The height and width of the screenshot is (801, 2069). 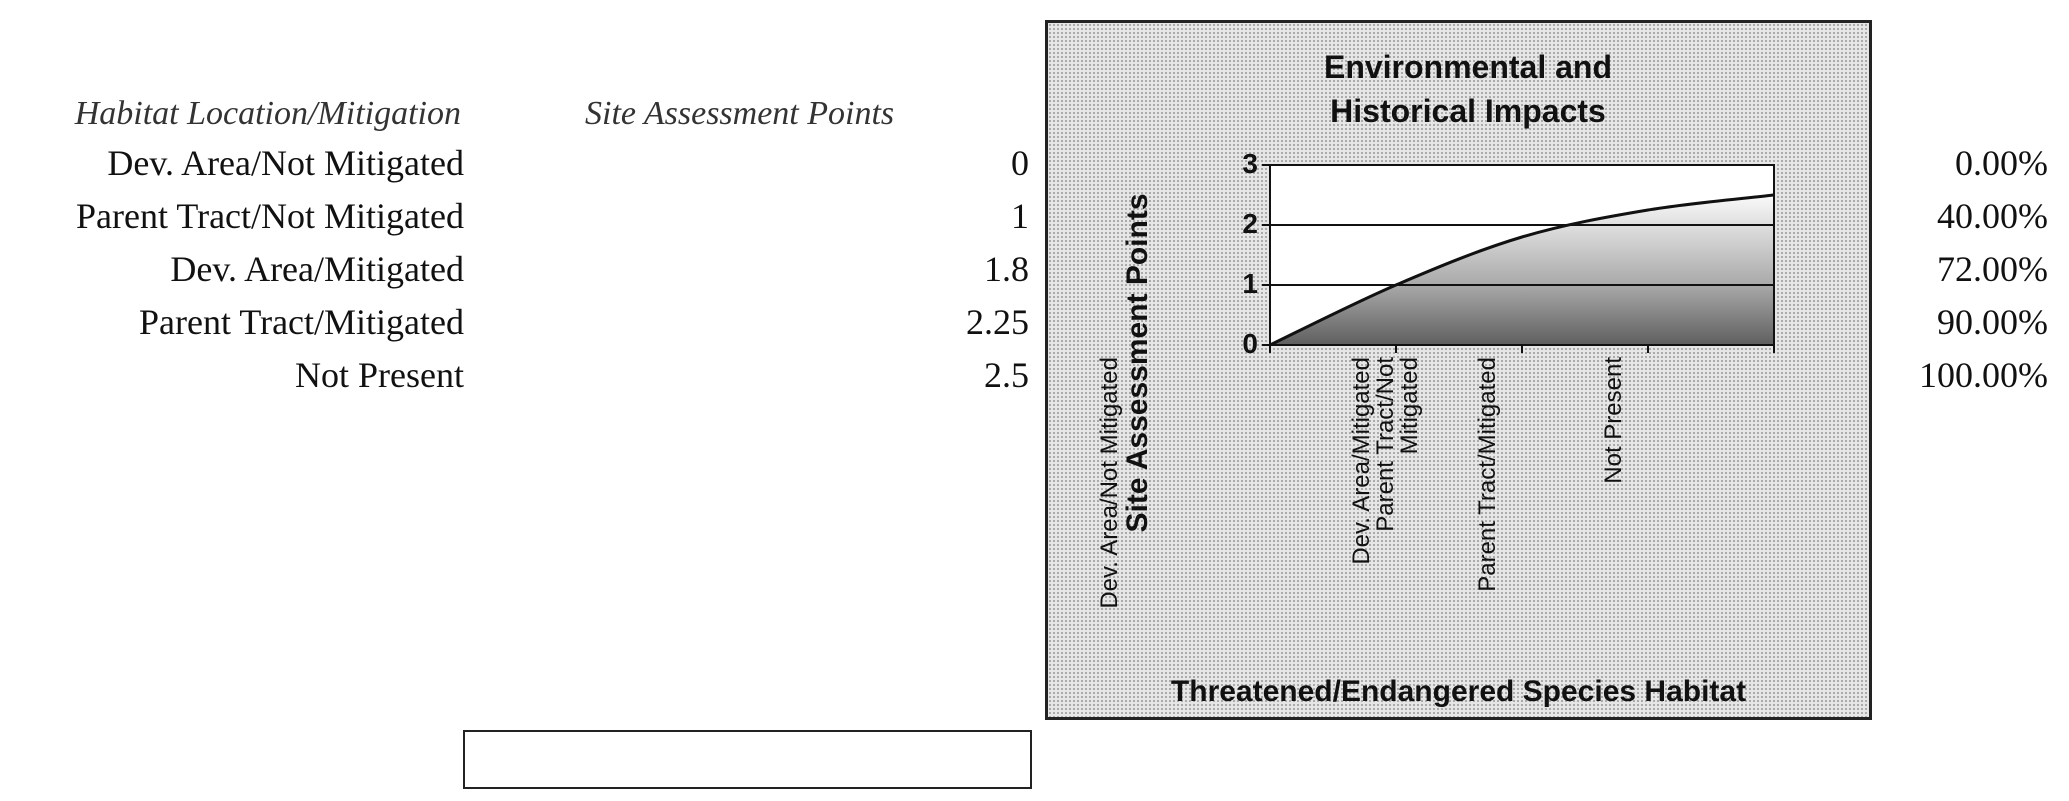 I want to click on column-header-points: Site Assessment Points, so click(x=740, y=113).